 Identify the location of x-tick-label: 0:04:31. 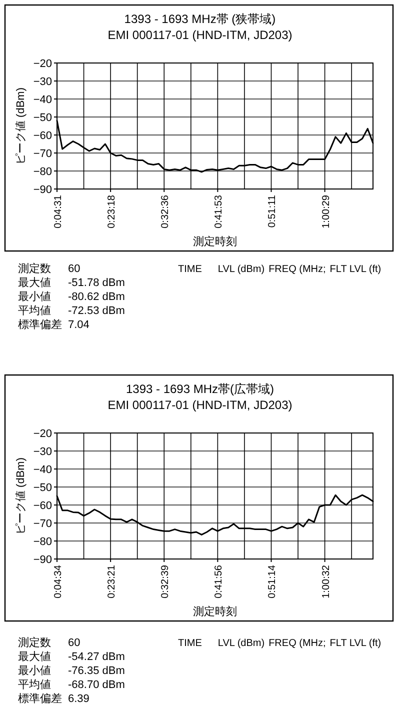
(58, 211).